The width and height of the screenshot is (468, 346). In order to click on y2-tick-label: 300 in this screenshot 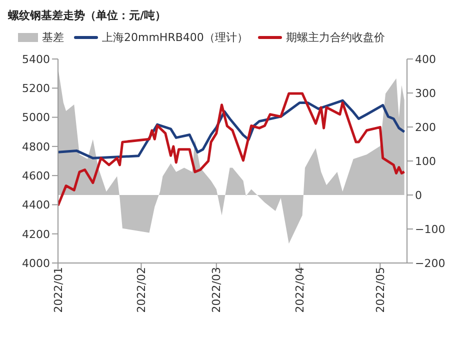, I will do `click(425, 93)`.